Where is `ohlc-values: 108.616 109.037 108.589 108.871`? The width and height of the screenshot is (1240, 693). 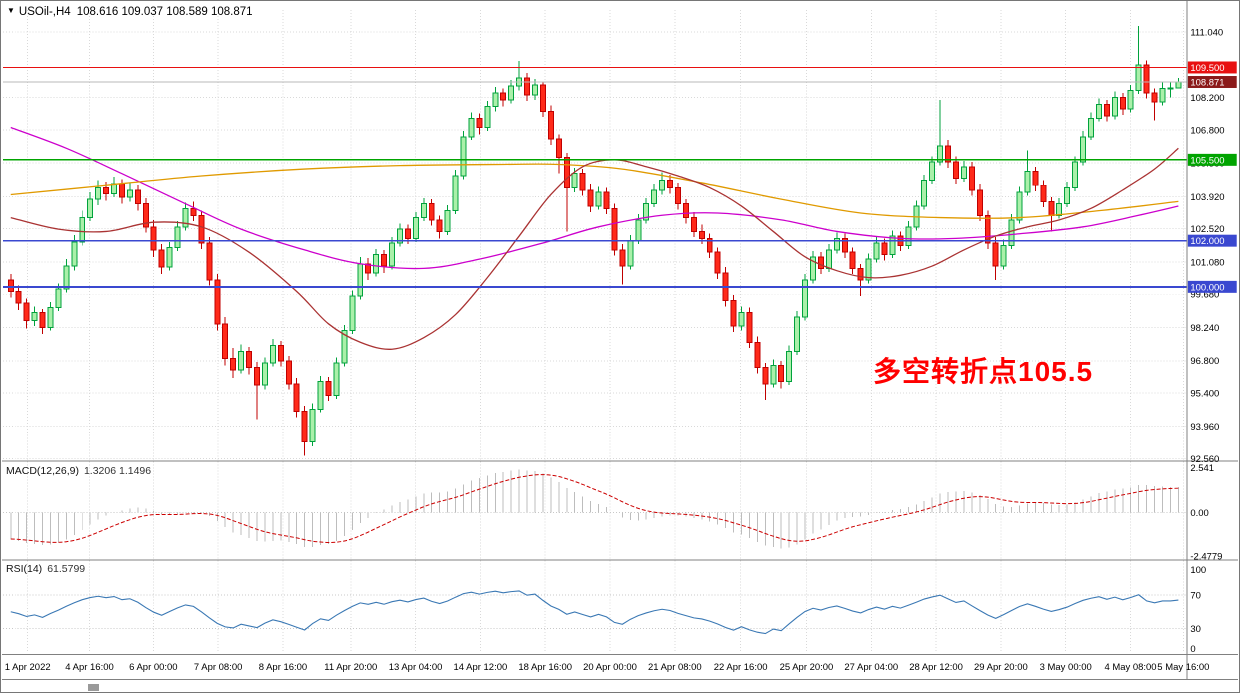 ohlc-values: 108.616 109.037 108.589 108.871 is located at coordinates (164, 12).